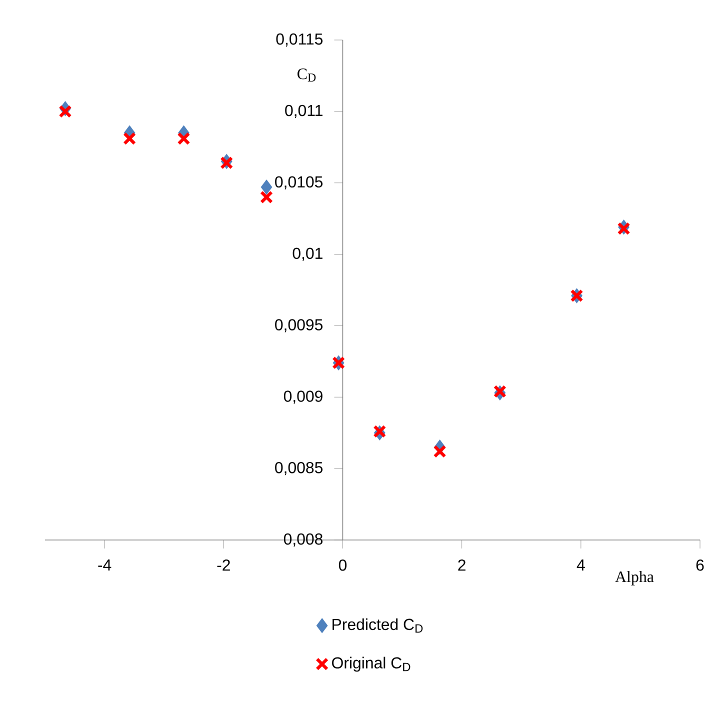  Describe the element at coordinates (700, 565) in the screenshot. I see `x-tick-label: 6` at that location.